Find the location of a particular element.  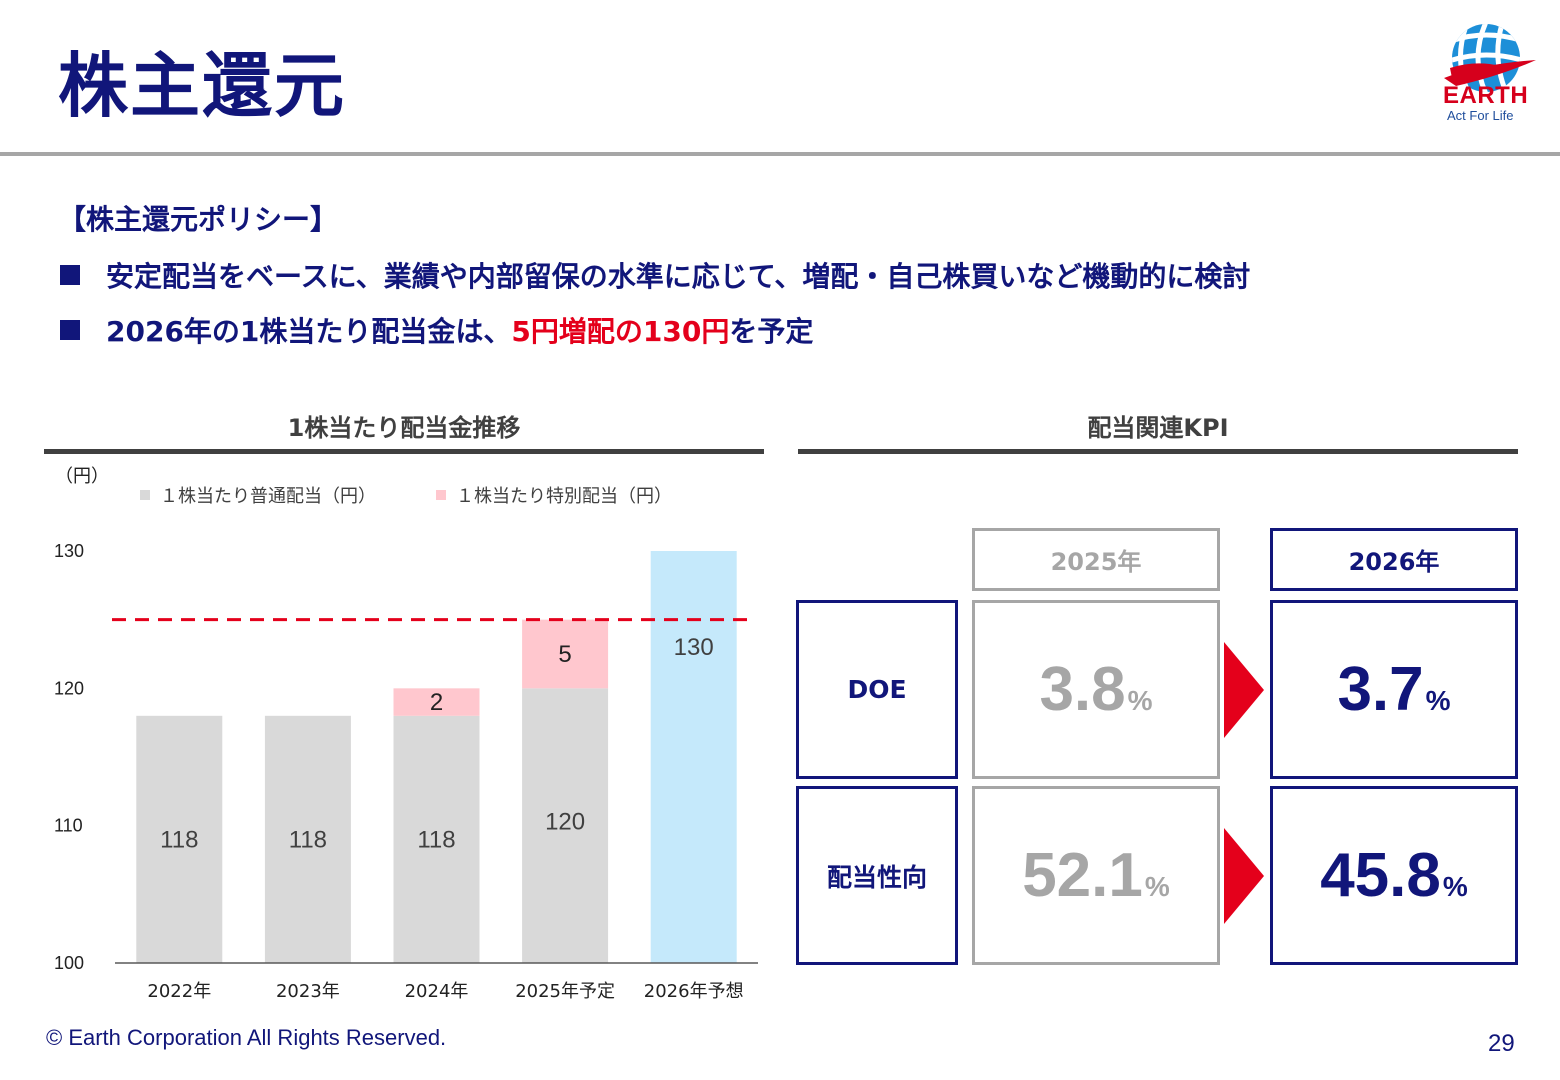

legend-label-regular: １株当たり普通配当（円） is located at coordinates (268, 496).